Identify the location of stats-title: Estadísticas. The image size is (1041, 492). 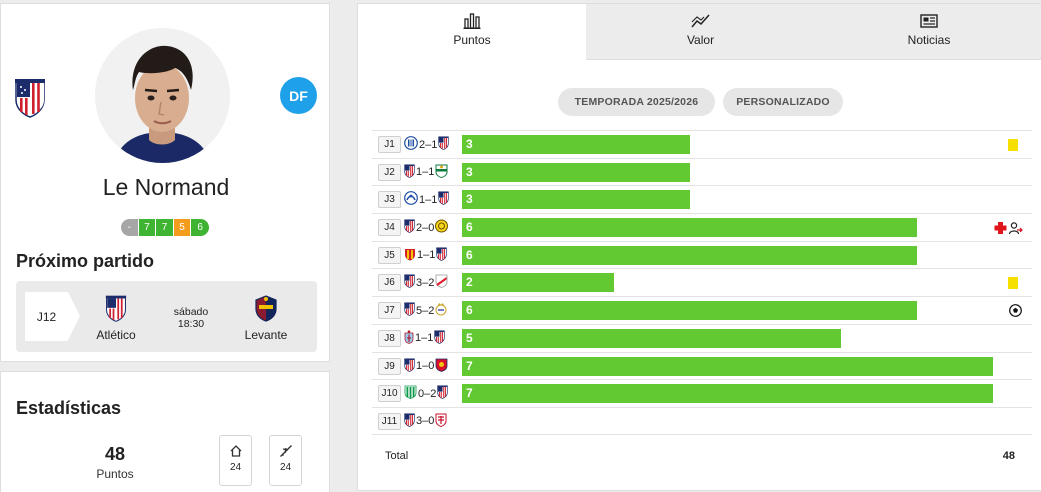
(69, 408).